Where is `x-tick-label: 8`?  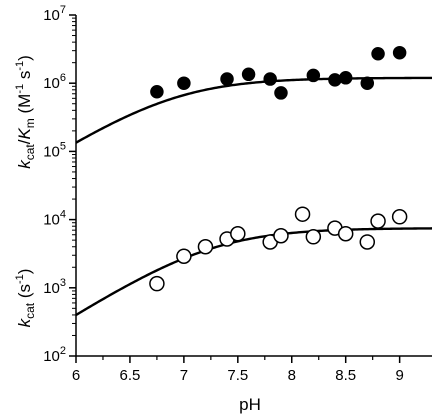 x-tick-label: 8 is located at coordinates (292, 375).